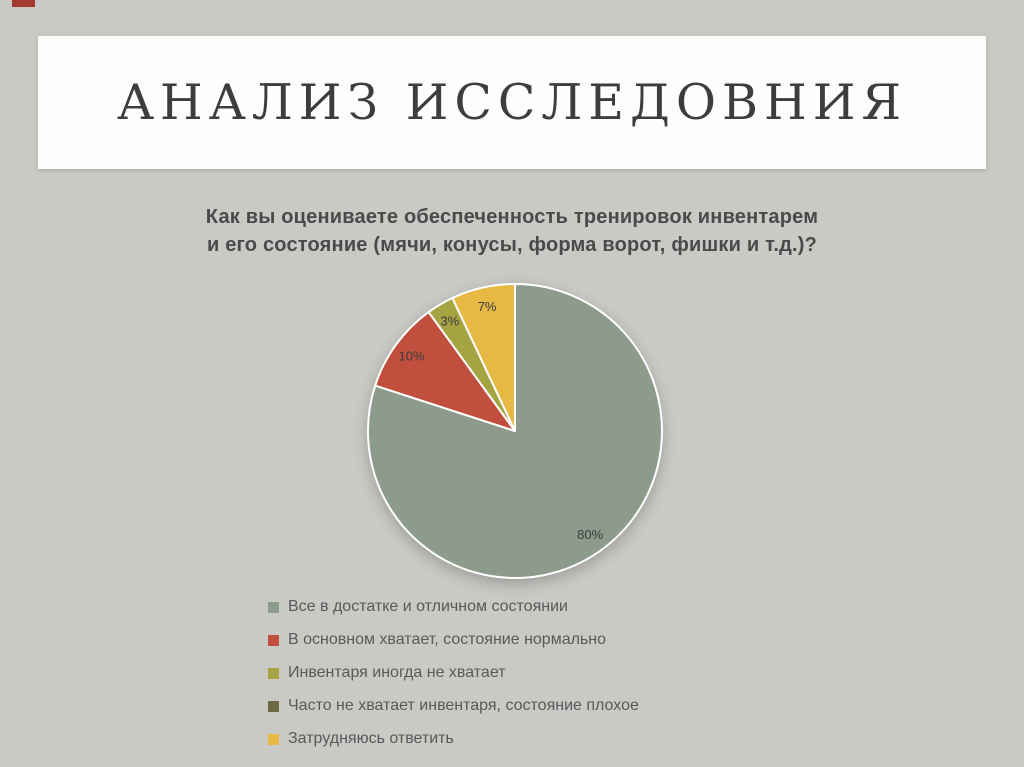 The height and width of the screenshot is (767, 1024). I want to click on pie-slice-label: 7%, so click(487, 306).